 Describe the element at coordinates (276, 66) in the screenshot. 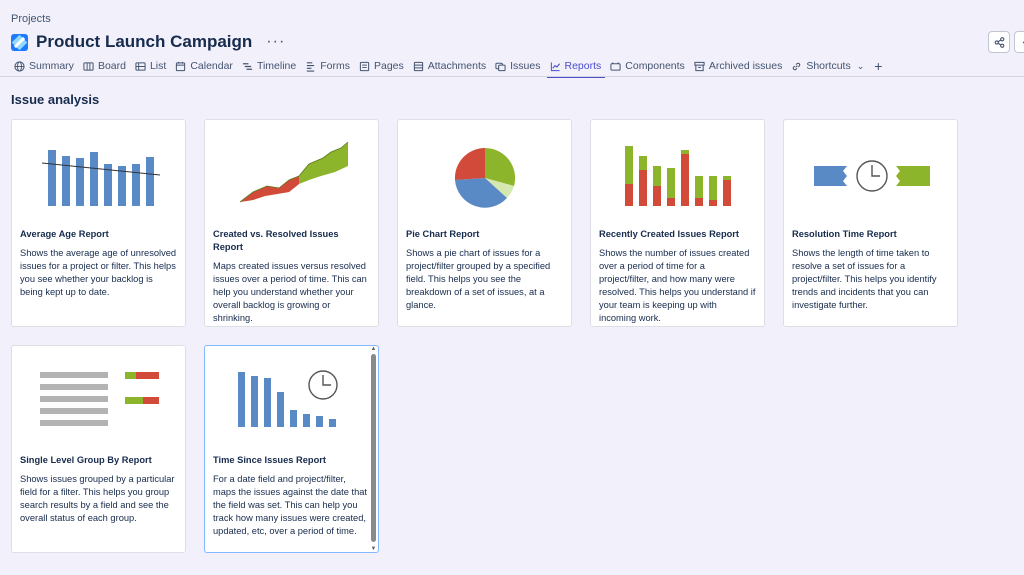

I see `tab-label: Timeline` at that location.